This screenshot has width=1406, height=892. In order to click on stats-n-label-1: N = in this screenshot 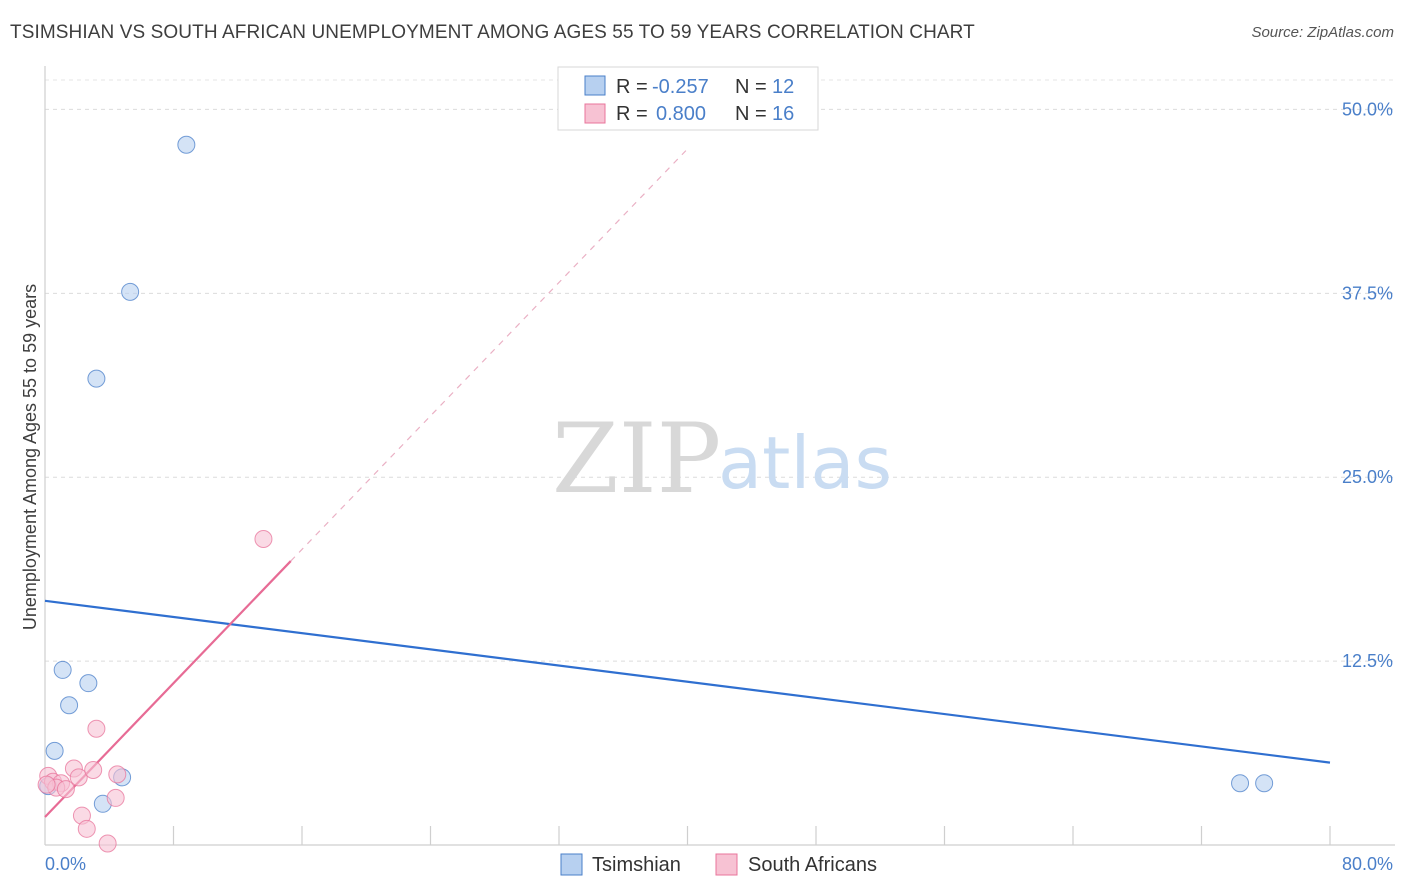, I will do `click(751, 87)`.